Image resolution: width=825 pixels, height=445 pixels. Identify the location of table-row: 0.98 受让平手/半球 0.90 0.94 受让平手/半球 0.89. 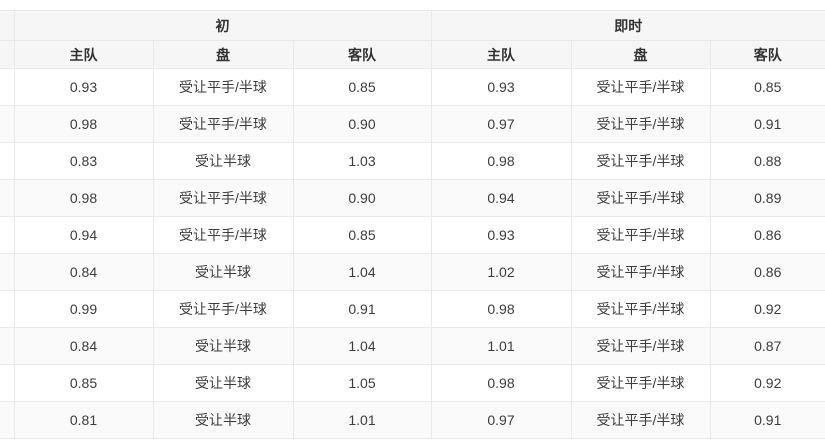
(412, 198).